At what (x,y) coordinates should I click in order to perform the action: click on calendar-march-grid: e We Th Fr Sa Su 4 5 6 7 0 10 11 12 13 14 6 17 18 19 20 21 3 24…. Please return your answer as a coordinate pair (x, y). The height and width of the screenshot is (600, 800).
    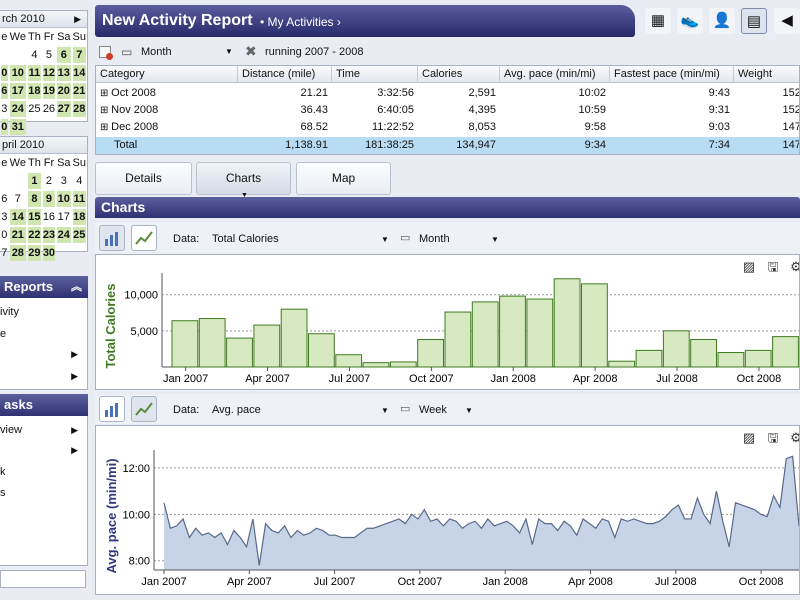
    Looking at the image, I should click on (43, 82).